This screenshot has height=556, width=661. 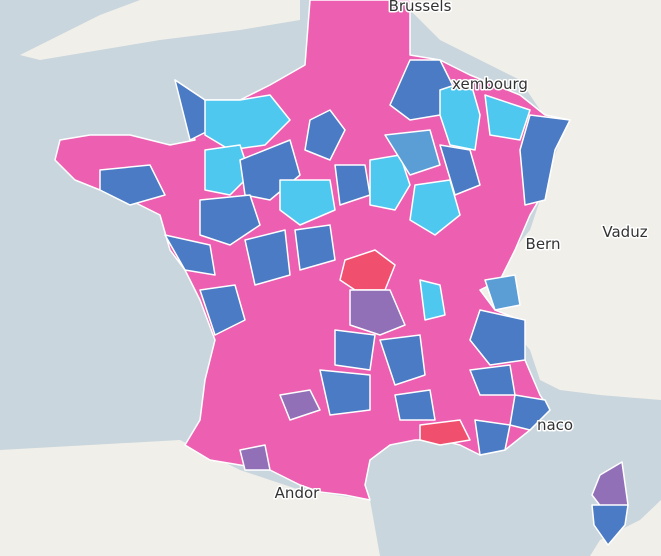 I want to click on place-label: Vaduz, so click(x=624, y=232).